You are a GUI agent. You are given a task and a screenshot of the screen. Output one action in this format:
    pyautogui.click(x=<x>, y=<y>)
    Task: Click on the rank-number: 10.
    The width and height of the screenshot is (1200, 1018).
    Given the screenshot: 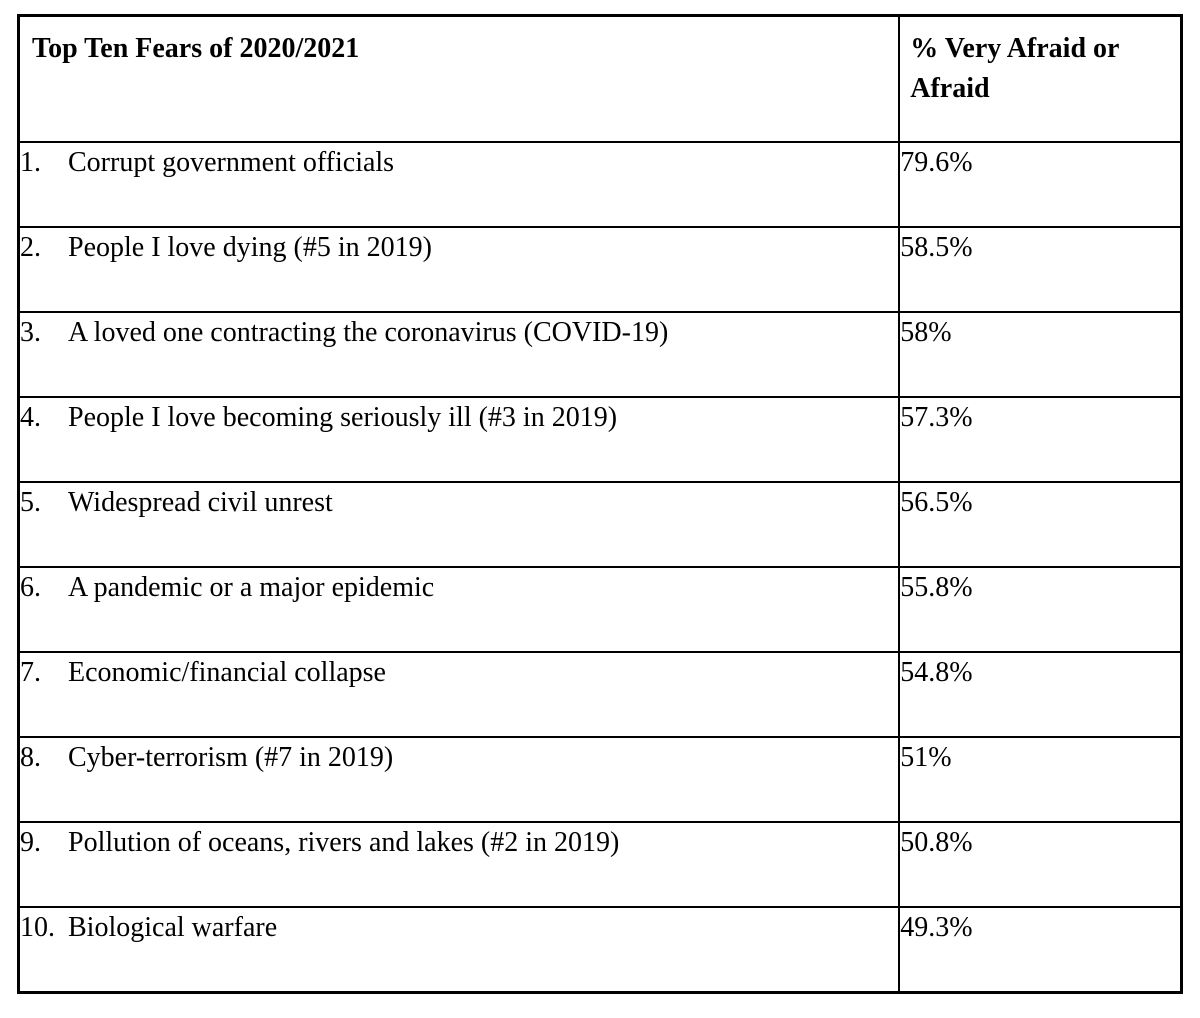 What is the action you would take?
    pyautogui.click(x=37, y=927)
    